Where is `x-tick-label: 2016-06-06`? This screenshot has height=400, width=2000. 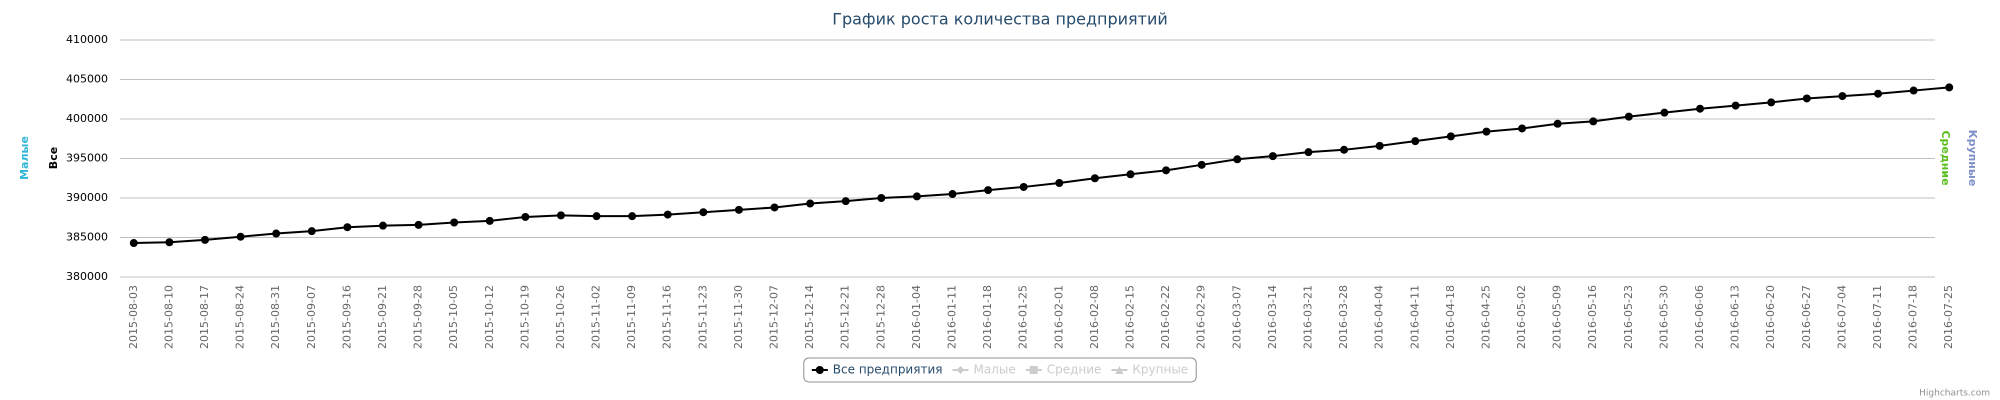
x-tick-label: 2016-06-06 is located at coordinates (1699, 317).